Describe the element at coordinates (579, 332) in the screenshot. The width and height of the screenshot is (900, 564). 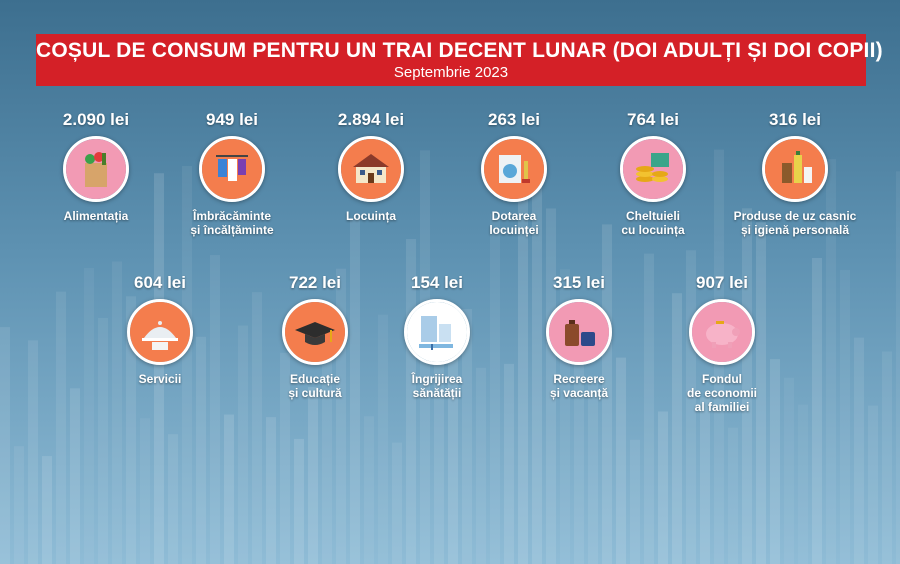
I see `suitcase-icon` at that location.